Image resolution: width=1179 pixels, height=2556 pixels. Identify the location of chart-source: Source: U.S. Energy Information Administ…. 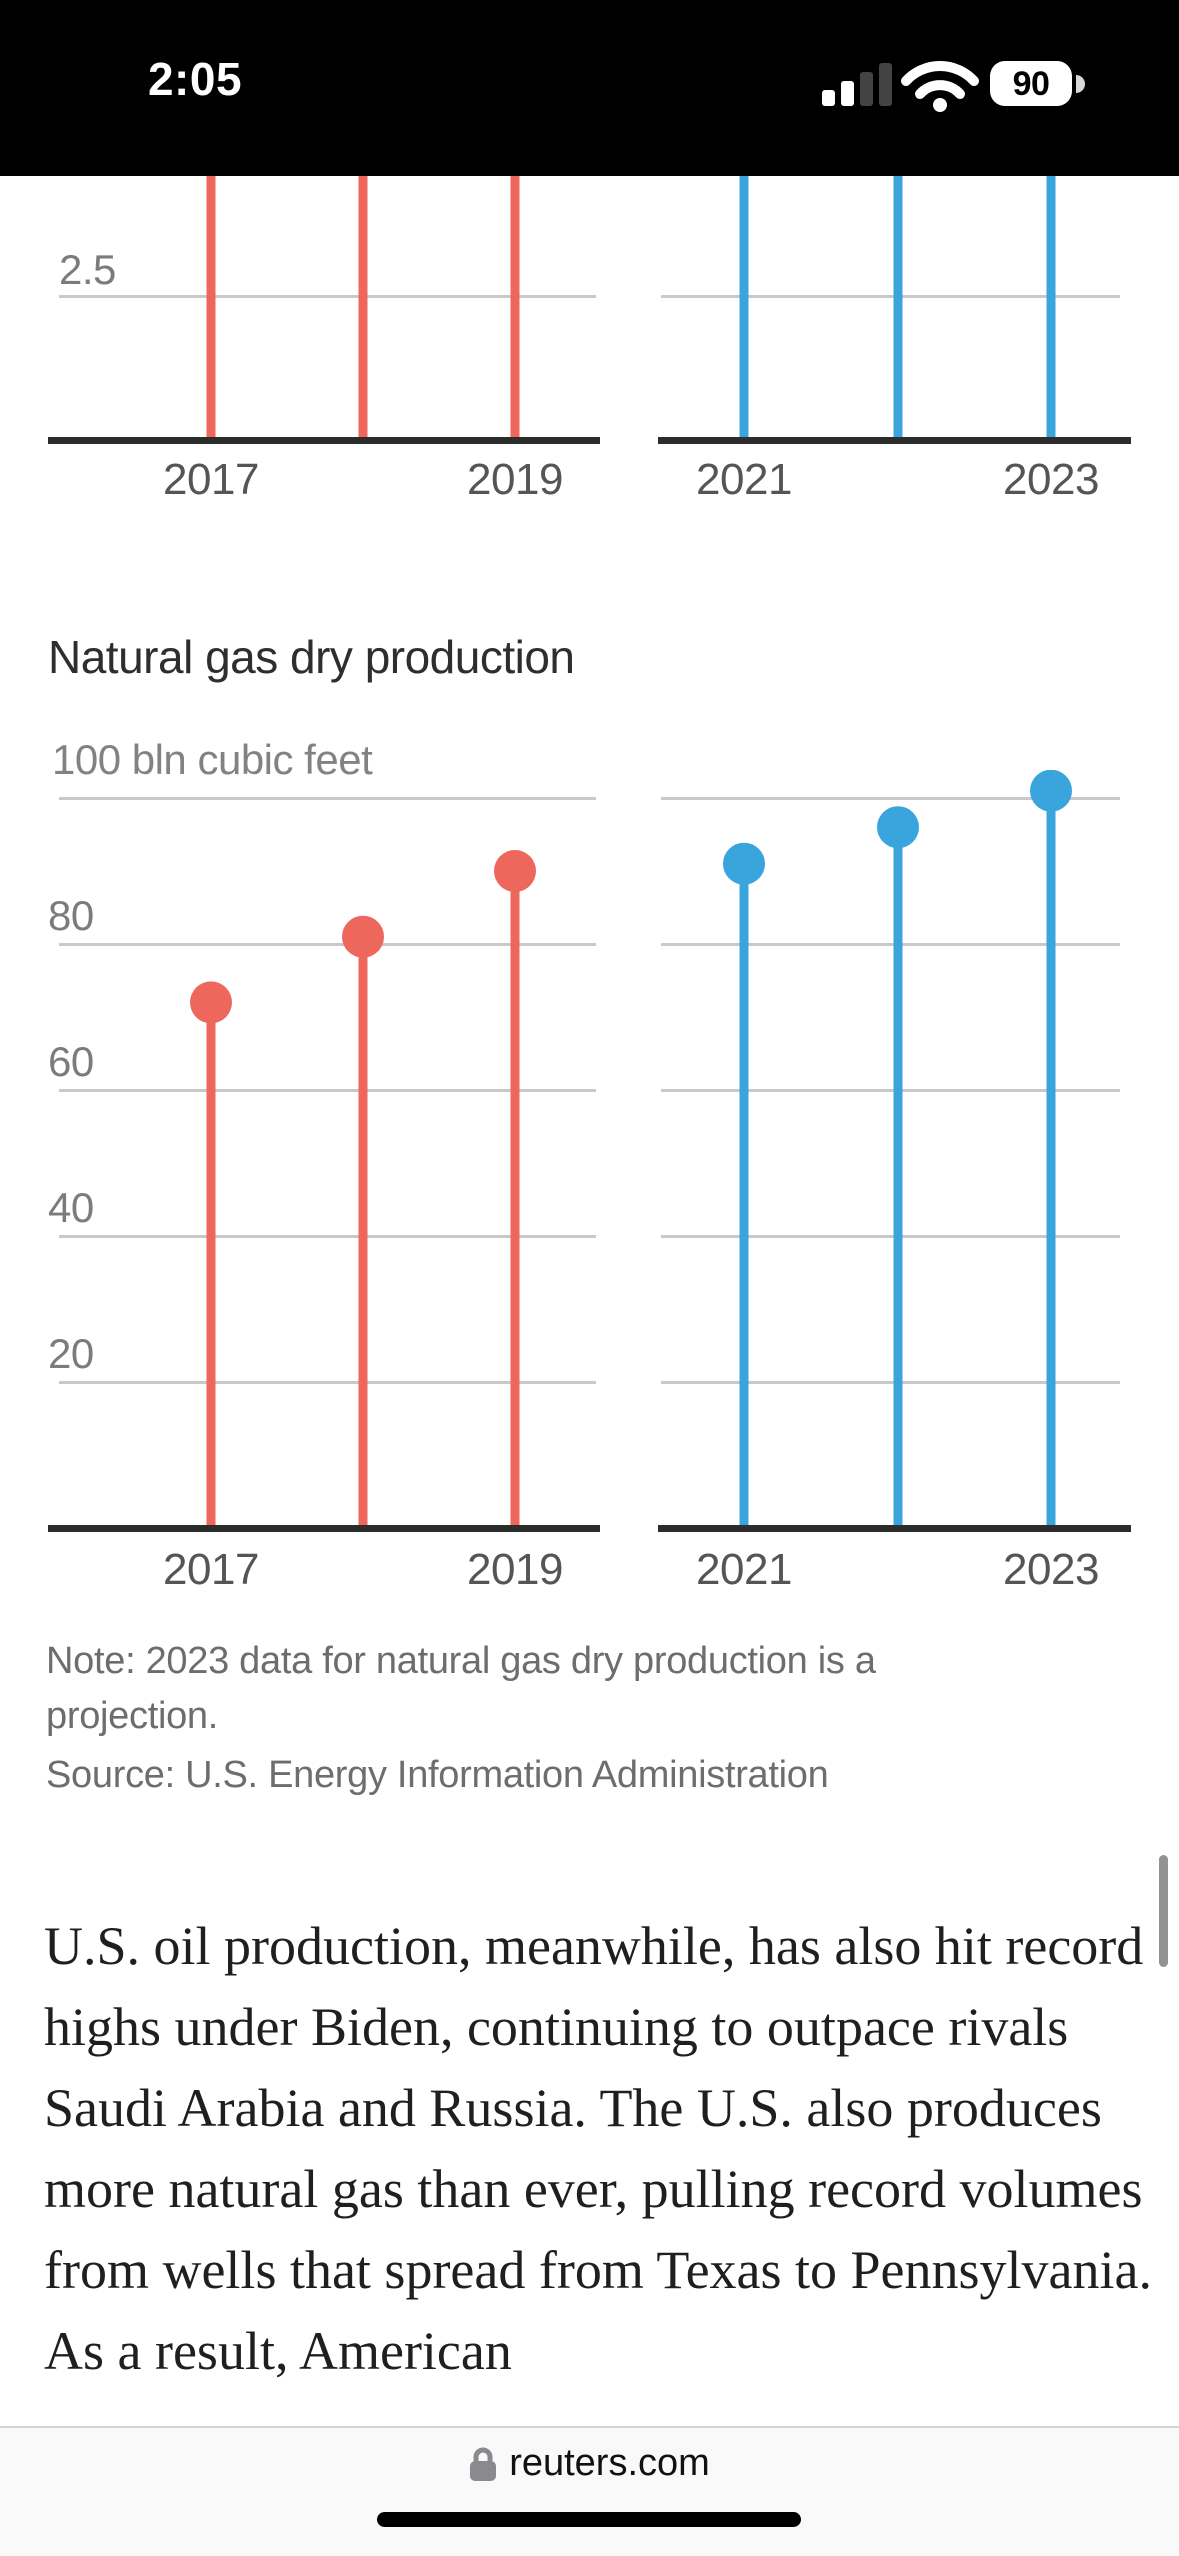
(437, 1775).